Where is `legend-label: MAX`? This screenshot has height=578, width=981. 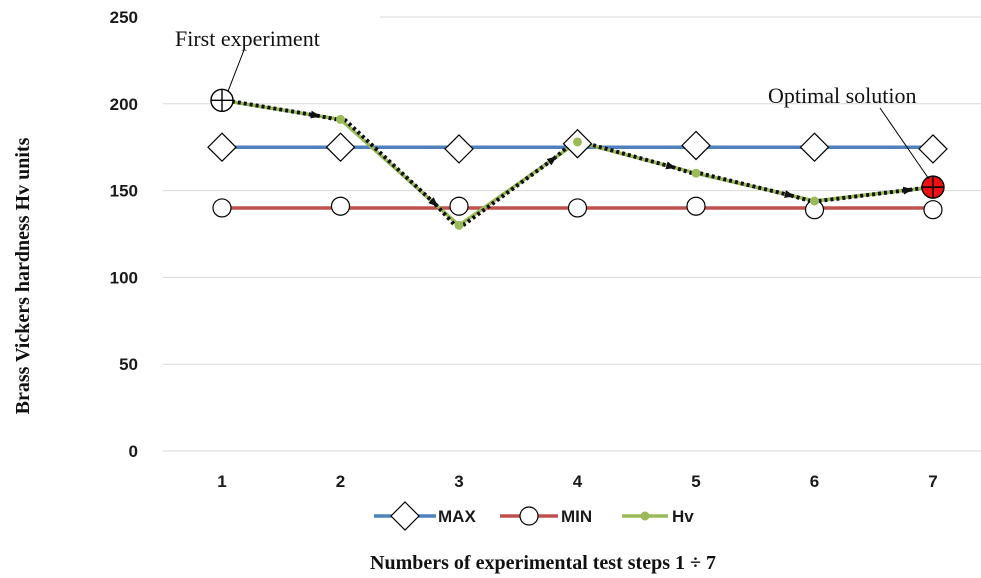
legend-label: MAX is located at coordinates (457, 516).